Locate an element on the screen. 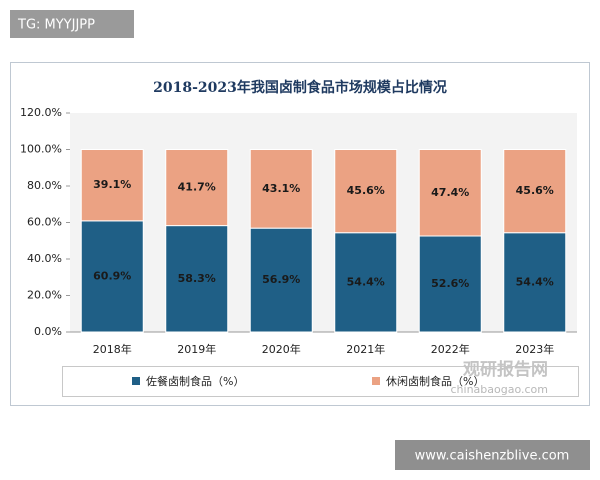 The height and width of the screenshot is (480, 600). site-box is located at coordinates (492, 455).